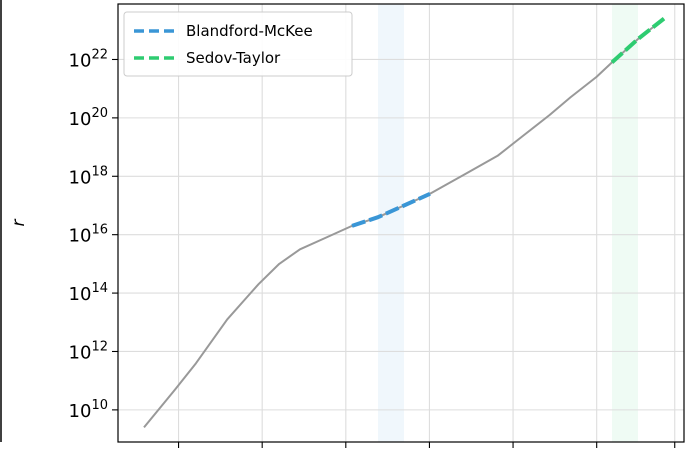 The height and width of the screenshot is (450, 697). Describe the element at coordinates (88, 235) in the screenshot. I see `y-tick-label: 1016` at that location.